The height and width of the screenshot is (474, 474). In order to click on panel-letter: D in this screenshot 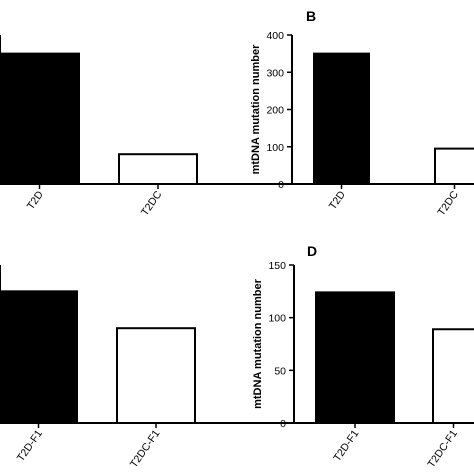, I will do `click(312, 251)`.